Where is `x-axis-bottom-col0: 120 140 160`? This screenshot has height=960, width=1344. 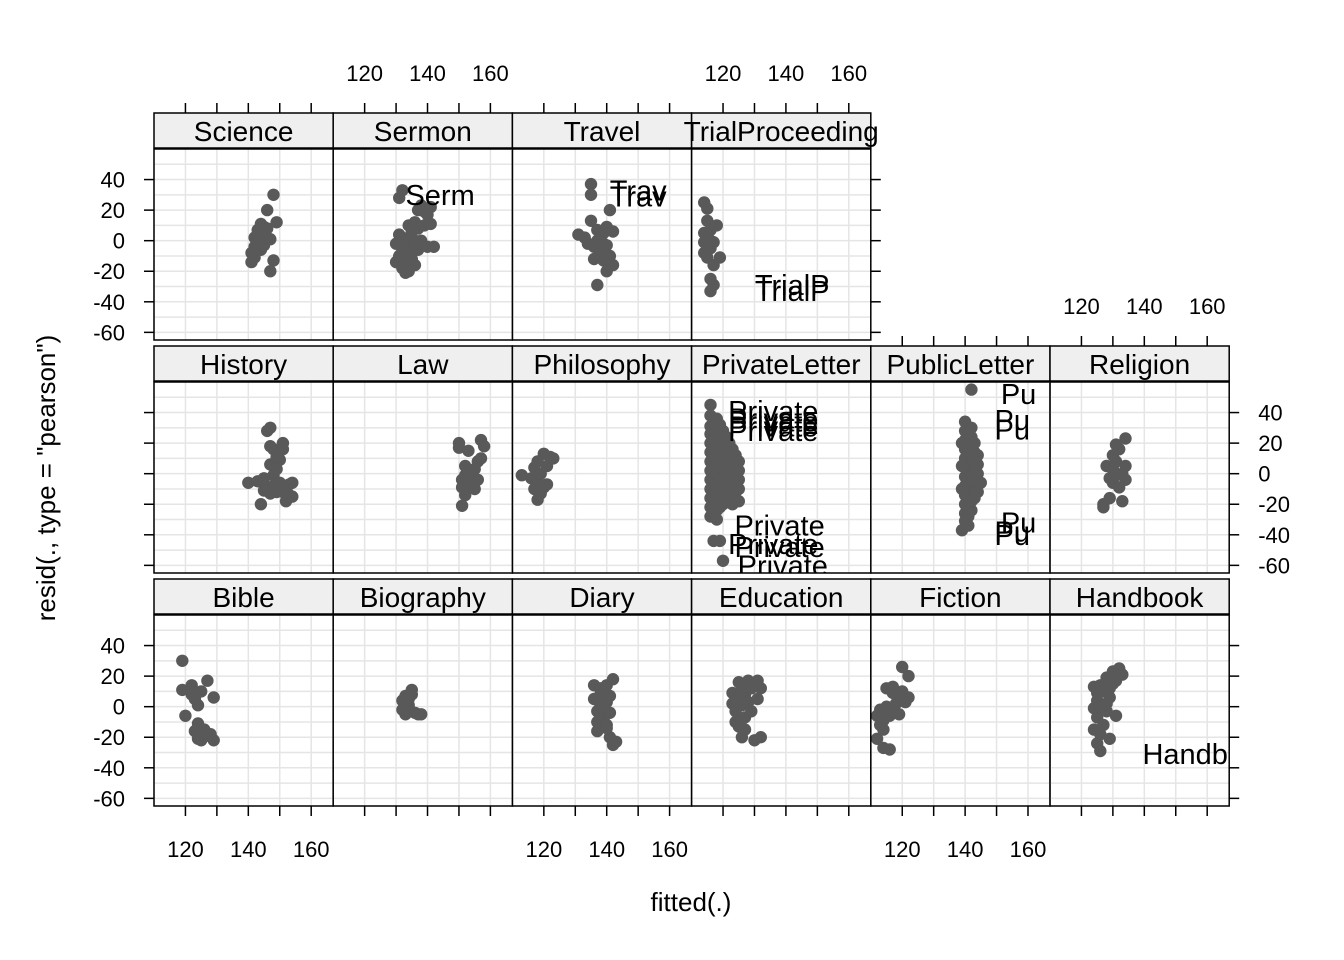
x-axis-bottom-col0: 120 140 160 is located at coordinates (248, 834).